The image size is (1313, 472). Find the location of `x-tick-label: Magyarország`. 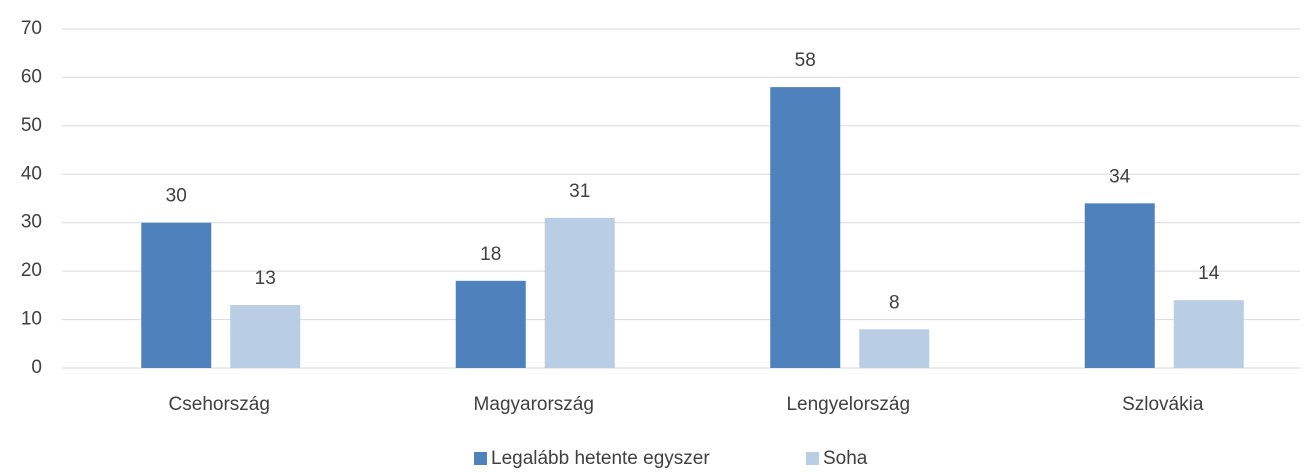

x-tick-label: Magyarország is located at coordinates (534, 404).